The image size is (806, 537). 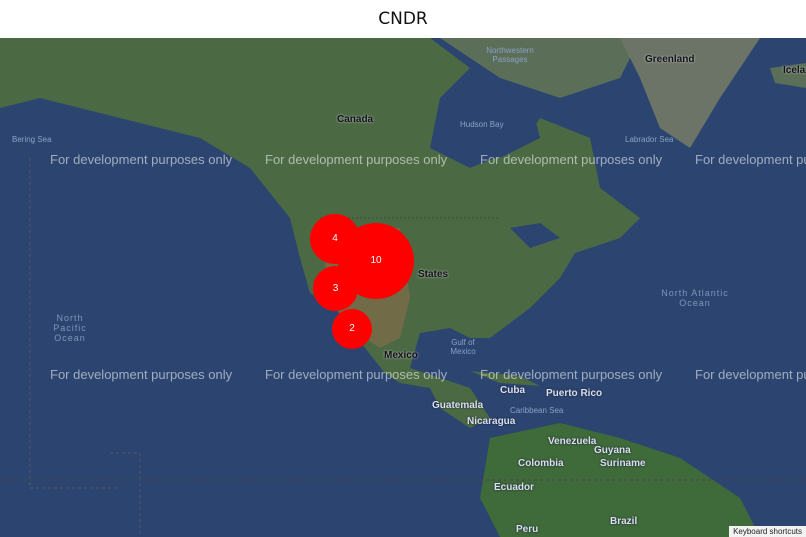 What do you see at coordinates (767, 531) in the screenshot?
I see `keyboard-shortcuts-button: Keyboard shortcuts` at bounding box center [767, 531].